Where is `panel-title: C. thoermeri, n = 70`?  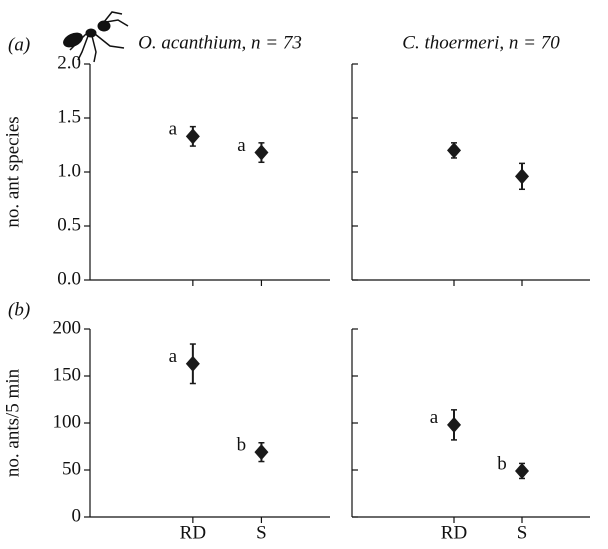 panel-title: C. thoermeri, n = 70 is located at coordinates (481, 42).